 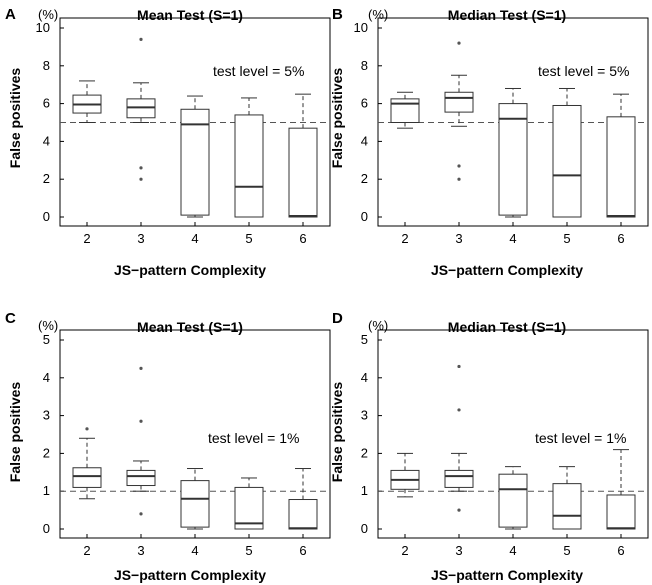 I want to click on panel-letter: C, so click(x=10, y=318).